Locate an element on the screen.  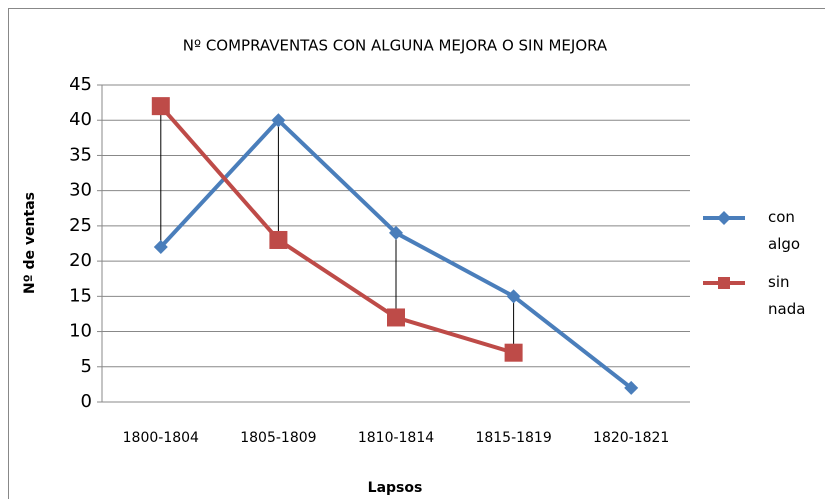
legend-label: sin nada is located at coordinates (787, 295).